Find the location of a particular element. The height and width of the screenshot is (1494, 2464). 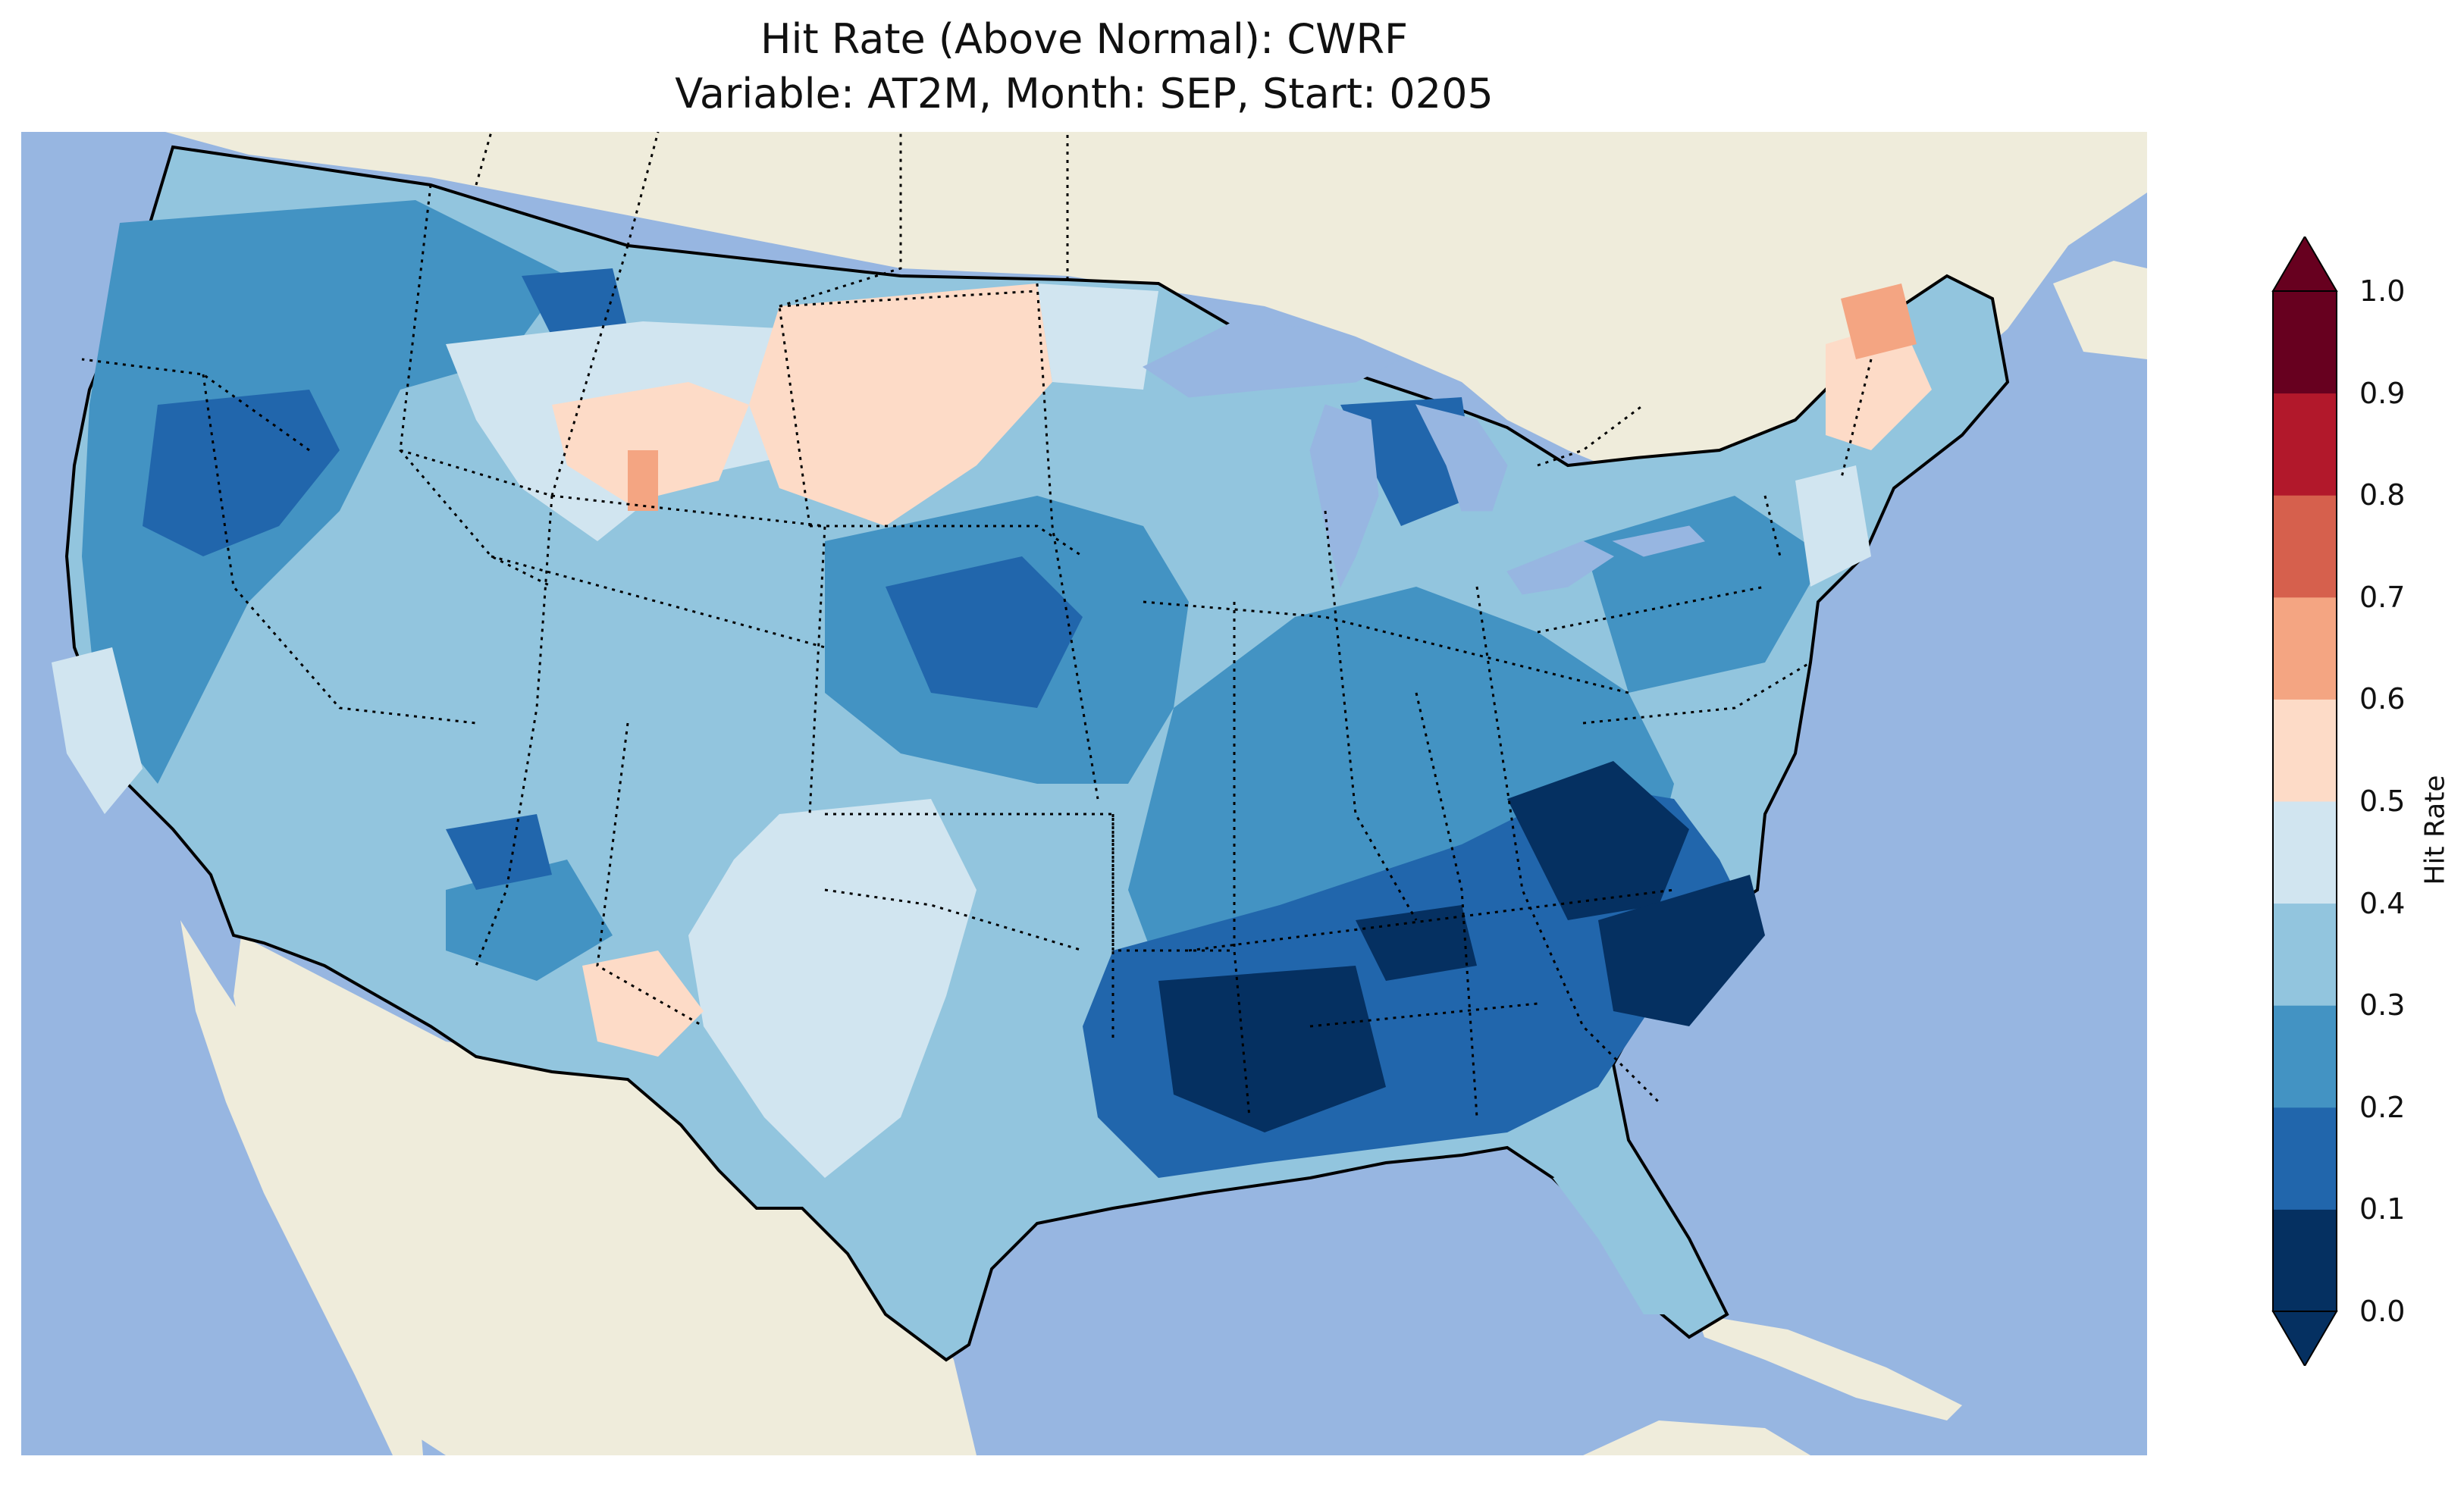

colorbar-extend-min is located at coordinates (2304, 1338).